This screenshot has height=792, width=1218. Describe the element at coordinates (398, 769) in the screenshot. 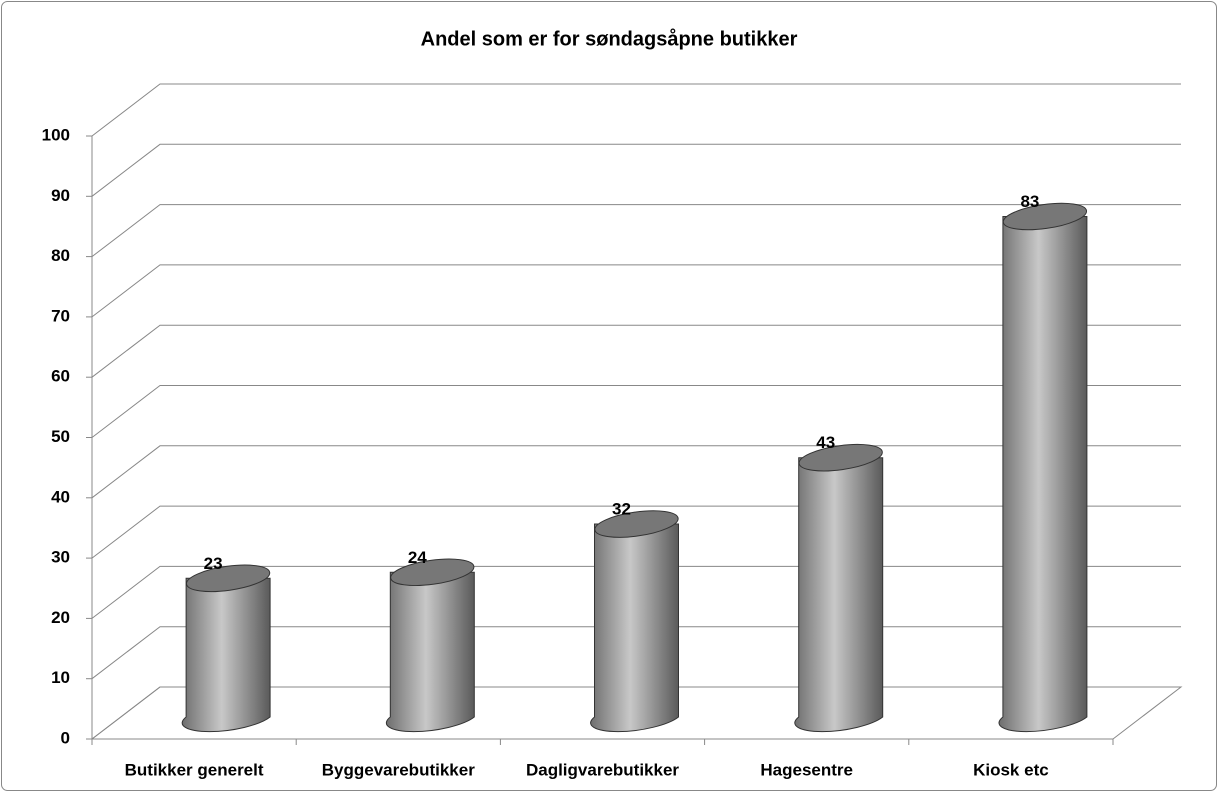

I see `x-tick-label: Byggevarebutikker` at that location.